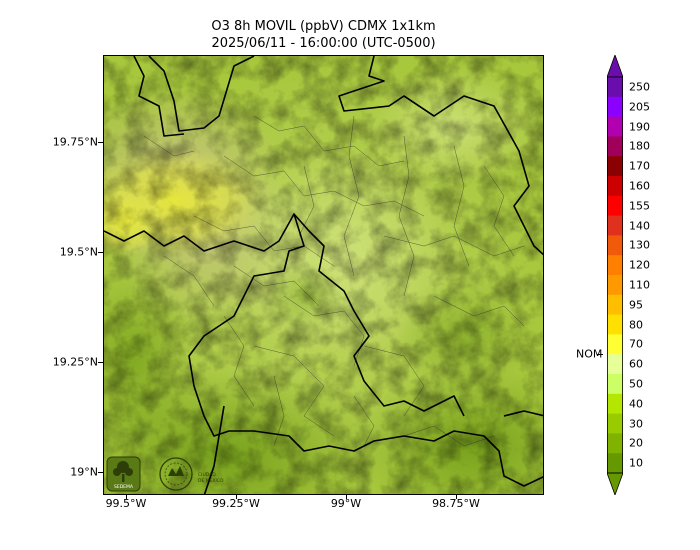 The width and height of the screenshot is (700, 550). What do you see at coordinates (207, 475) in the screenshot?
I see `cdmx-logo-text: CIUDAD` at bounding box center [207, 475].